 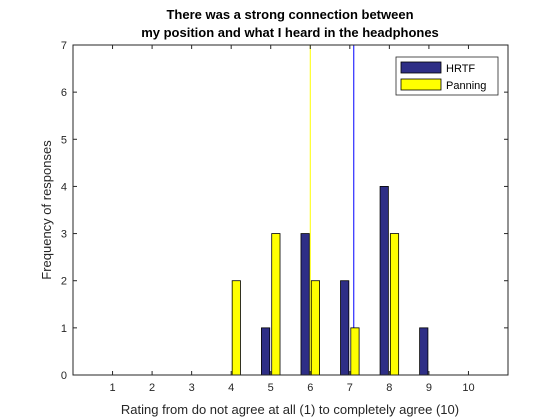 What do you see at coordinates (46, 210) in the screenshot?
I see `y-axis-label: Frequency of responses` at bounding box center [46, 210].